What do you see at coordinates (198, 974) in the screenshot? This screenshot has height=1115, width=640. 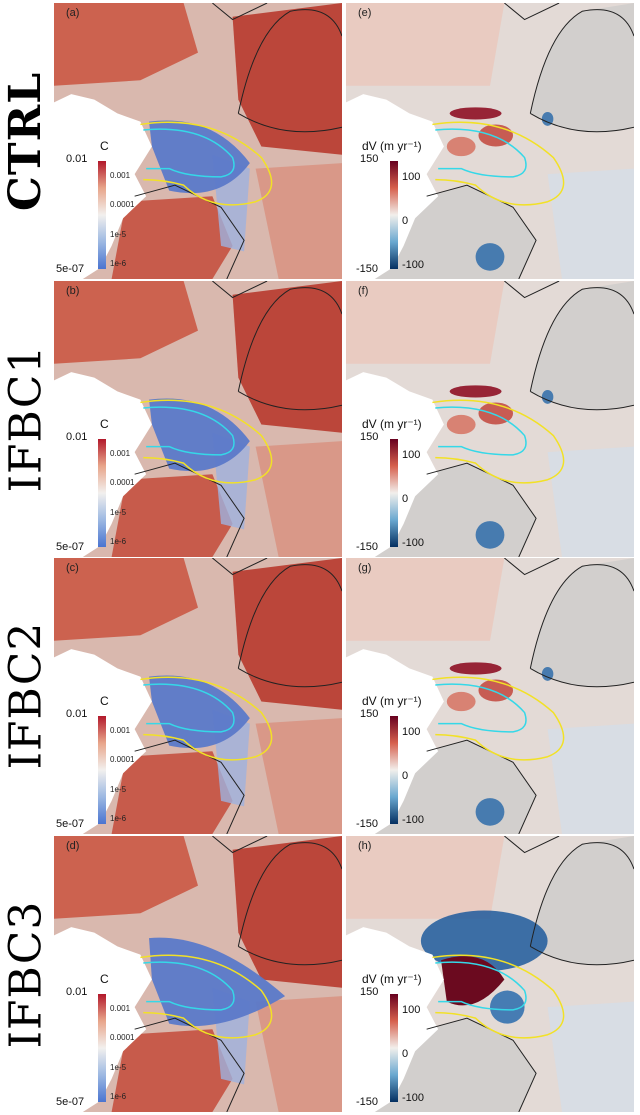 I see `panel-left-ifbc3: (d) C 0.01 5e-07 0.001 0.0001 1e-5 1e-6` at bounding box center [198, 974].